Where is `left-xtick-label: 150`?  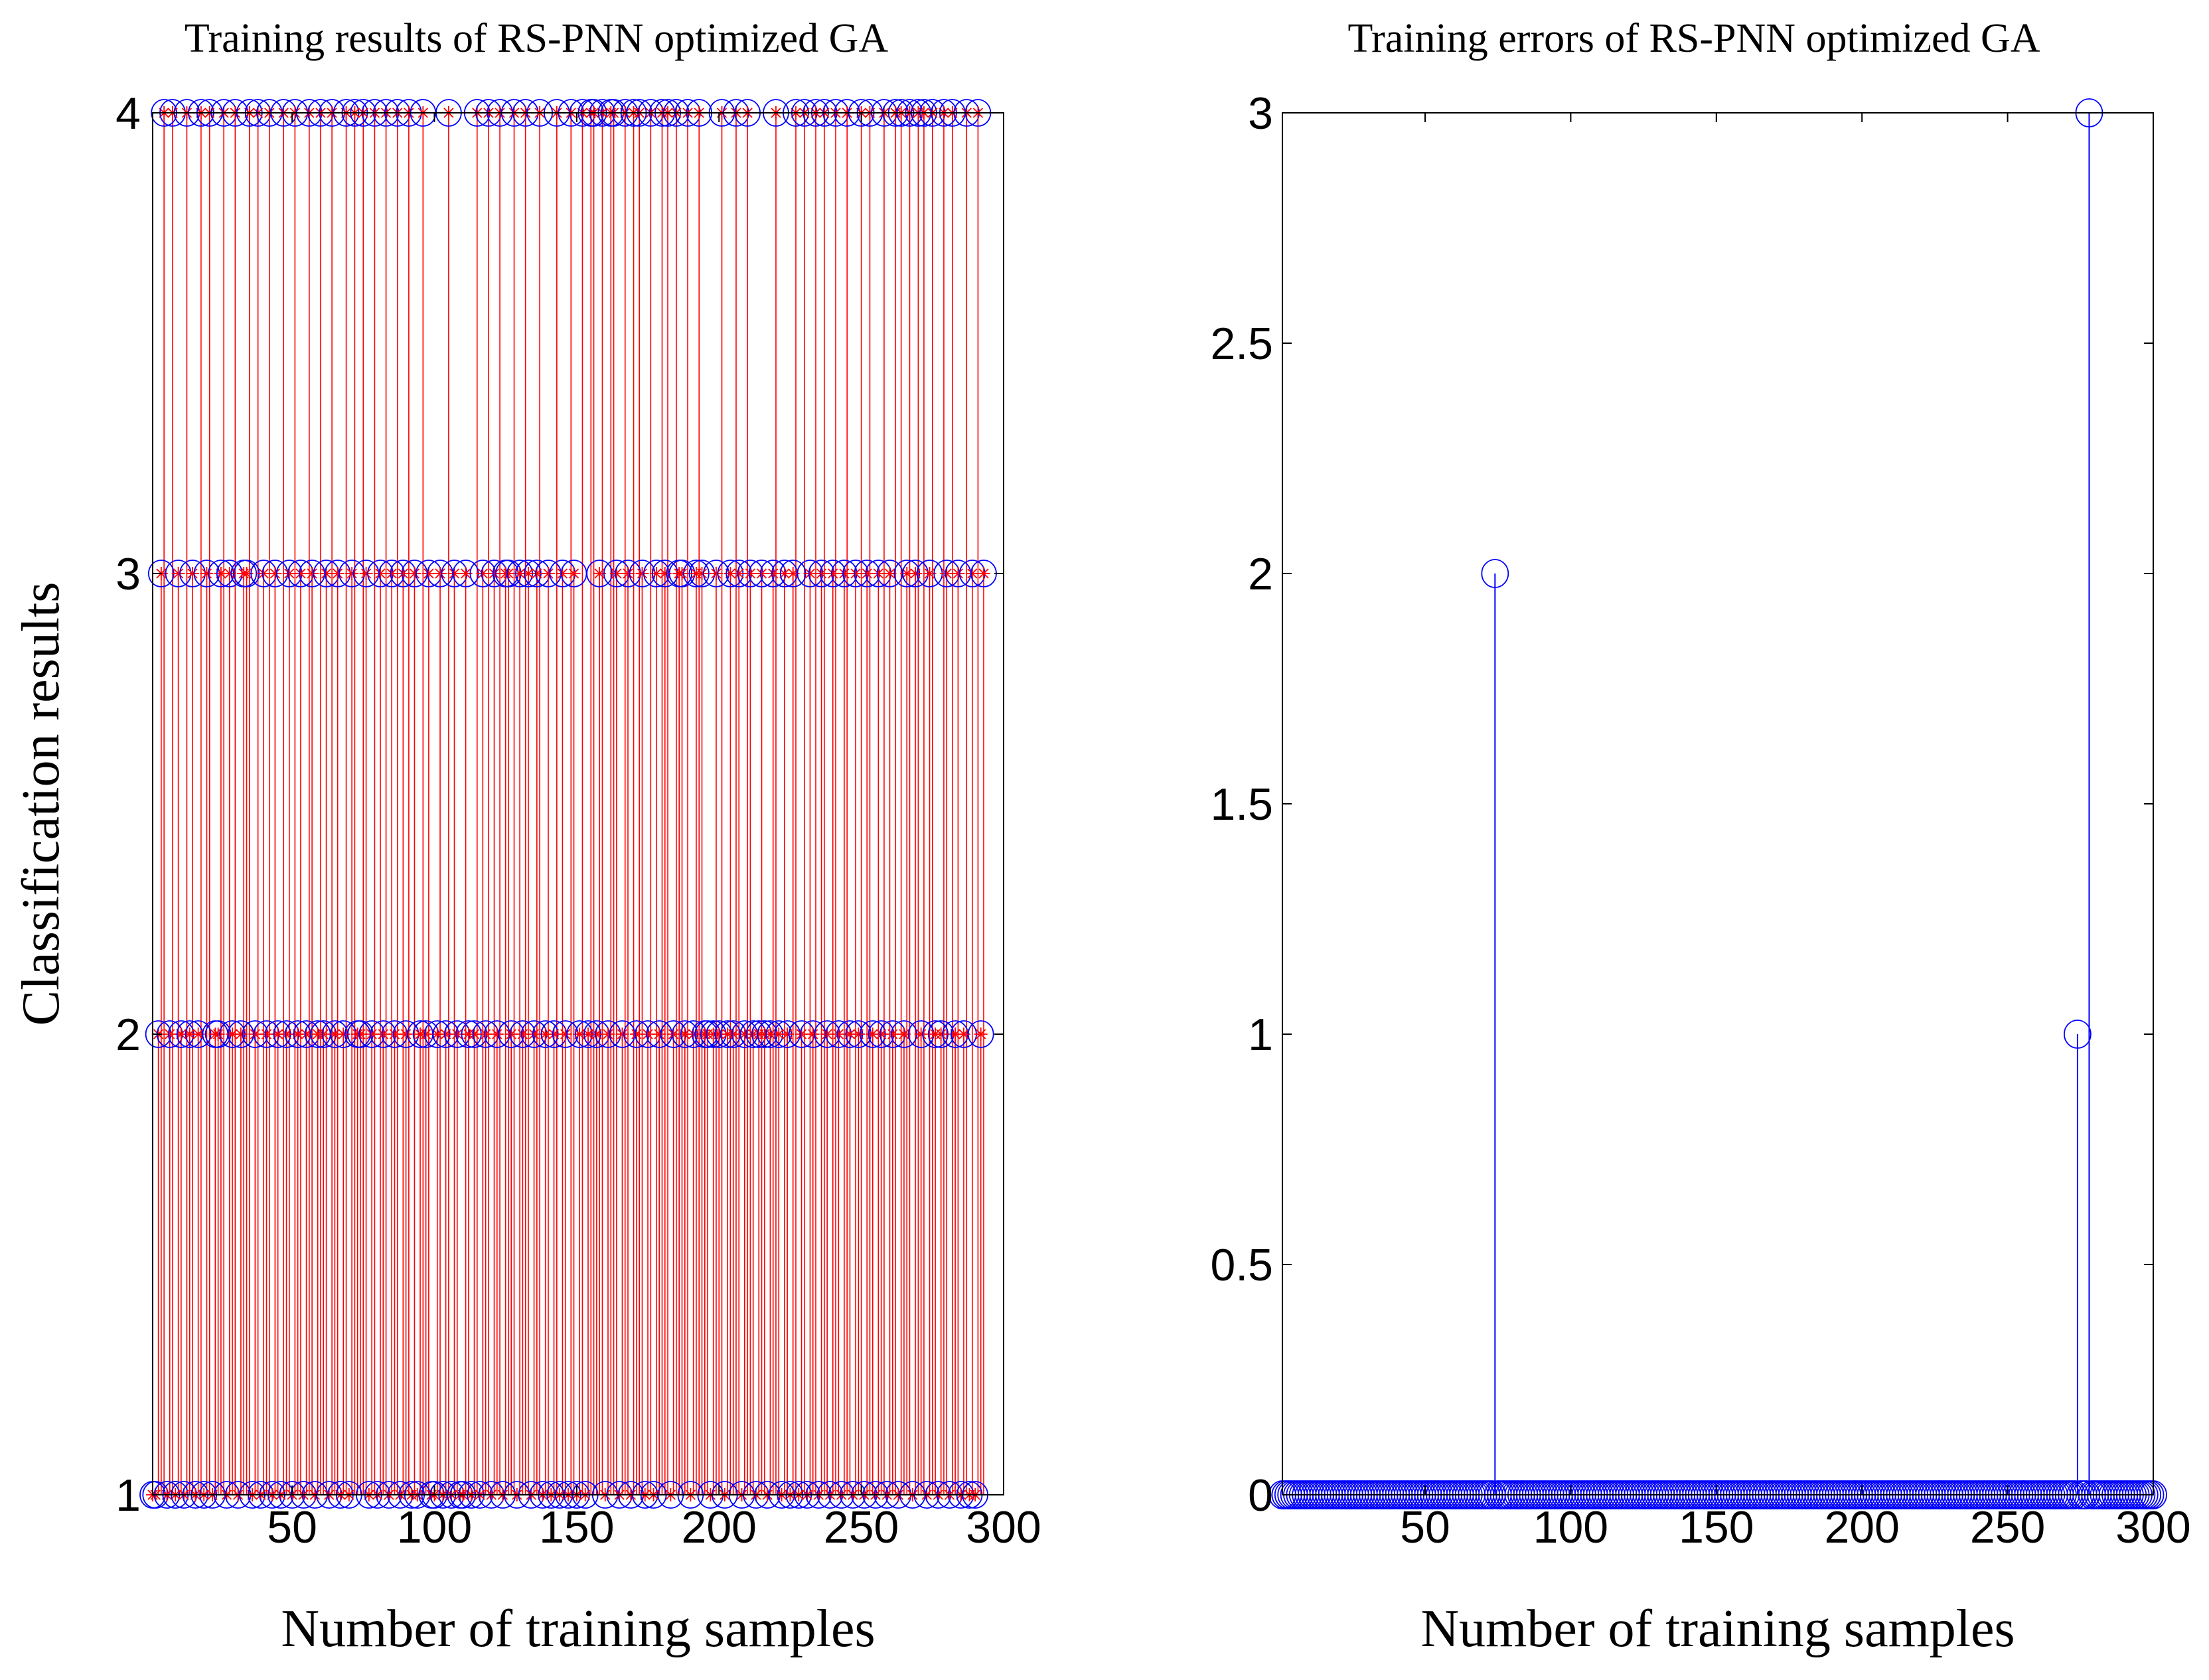
left-xtick-label: 150 is located at coordinates (576, 1527).